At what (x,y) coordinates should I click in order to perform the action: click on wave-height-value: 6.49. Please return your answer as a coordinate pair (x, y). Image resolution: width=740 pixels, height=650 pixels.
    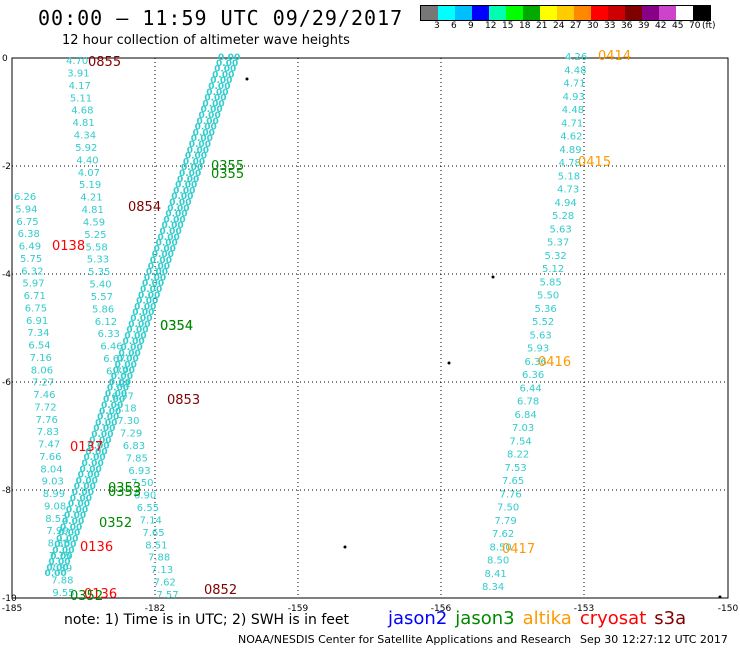
    Looking at the image, I should click on (30, 247).